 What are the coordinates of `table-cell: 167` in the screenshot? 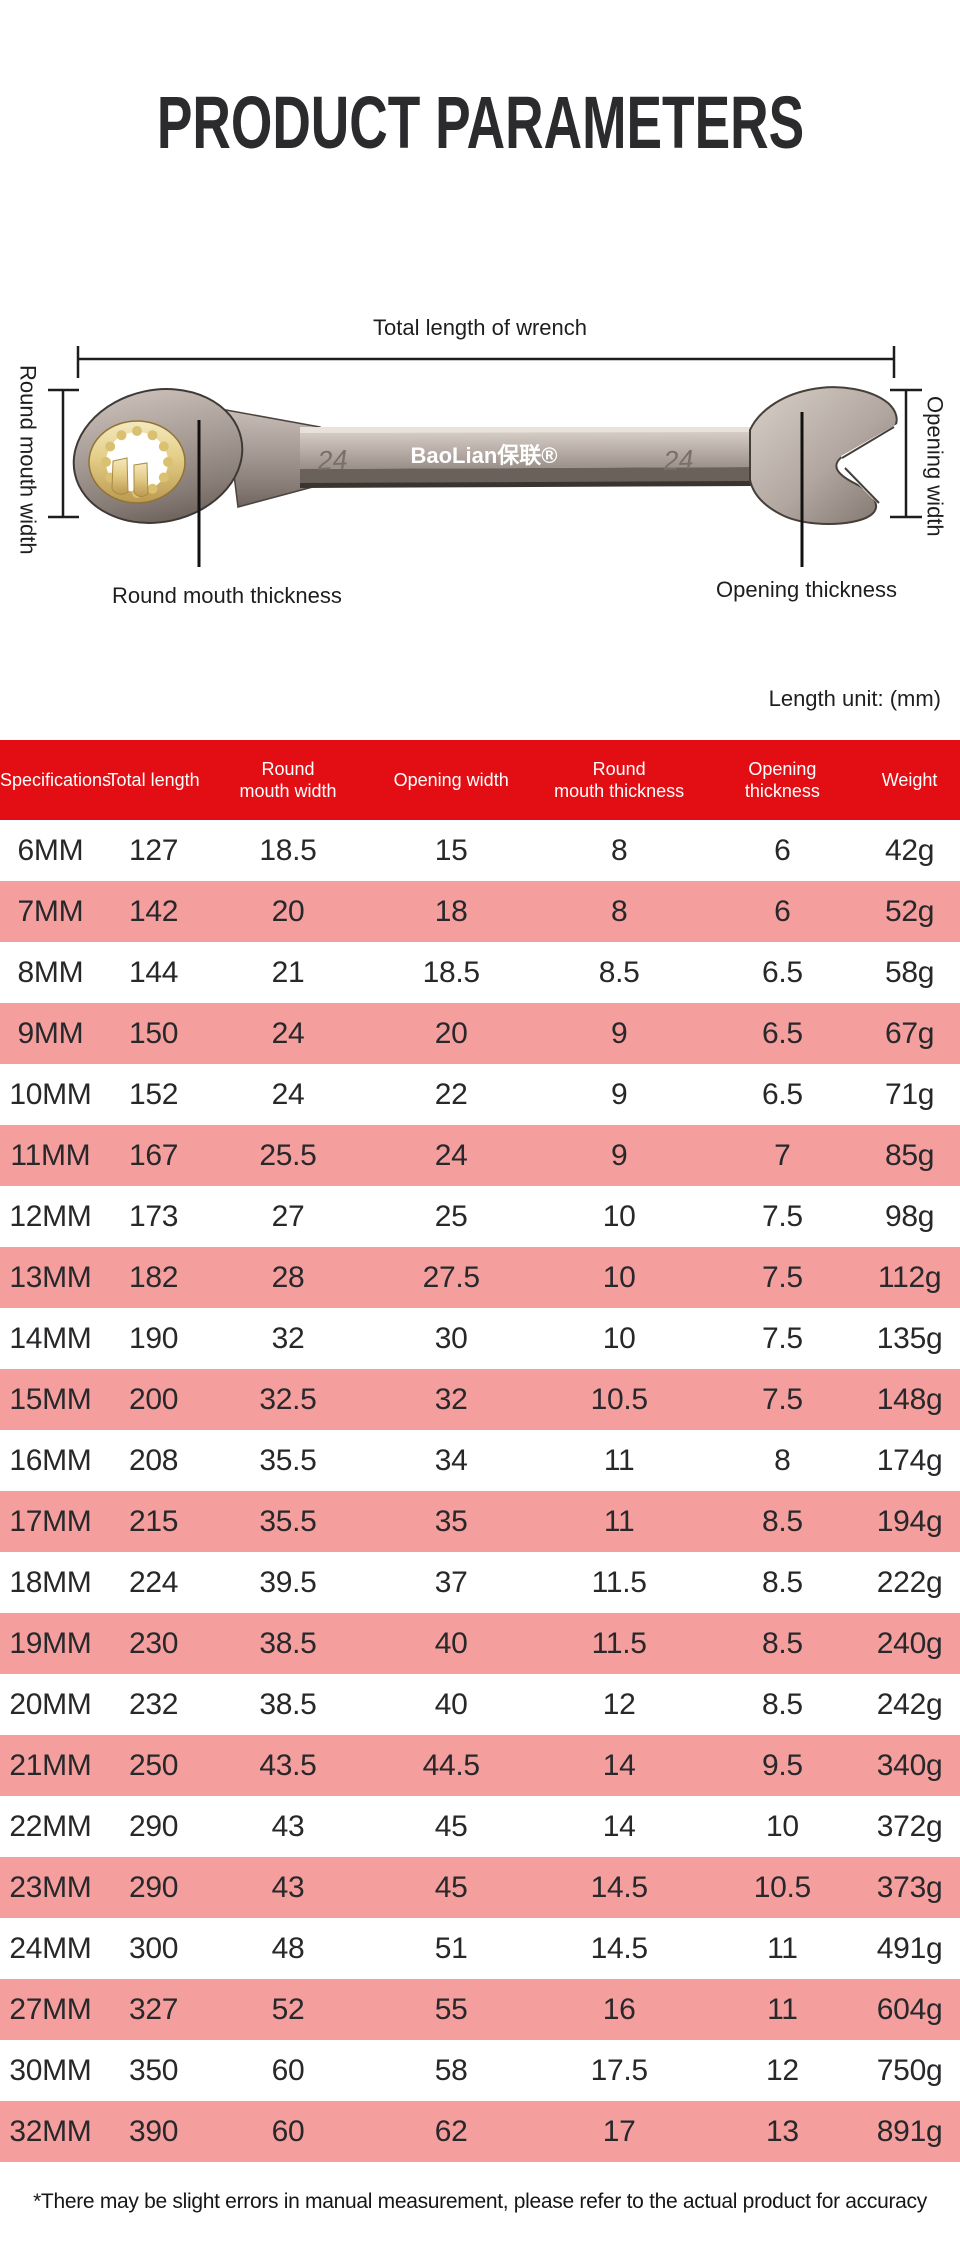 It's located at (154, 1155).